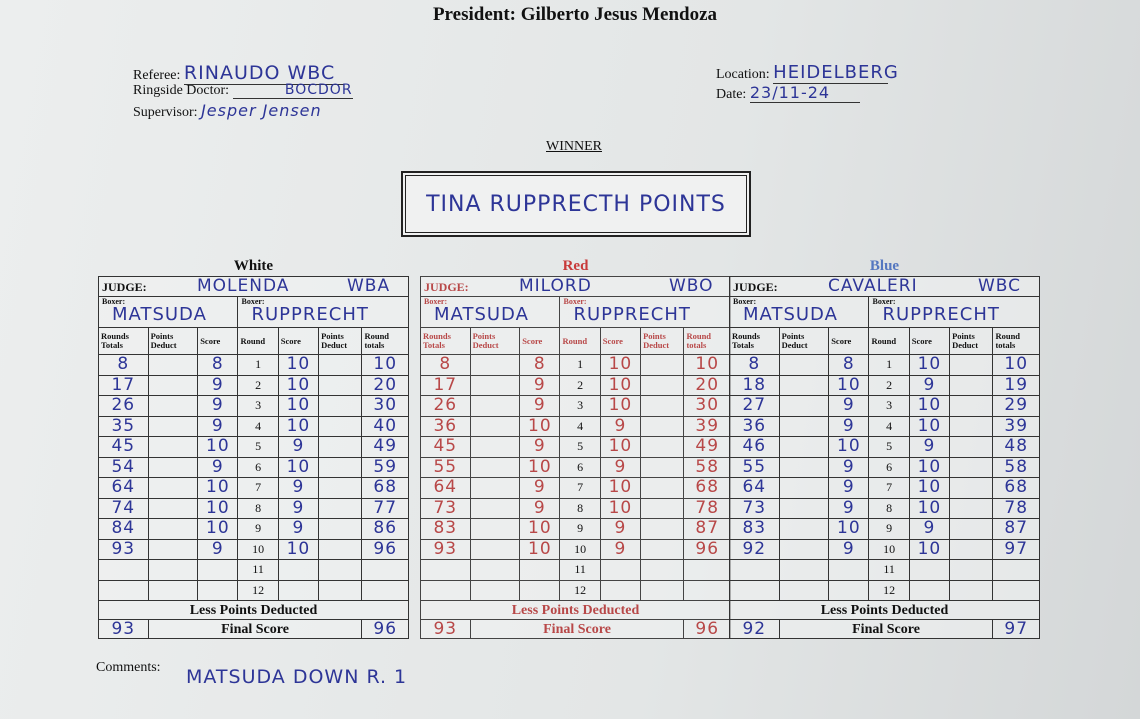  Describe the element at coordinates (575, 629) in the screenshot. I see `final-row: 93 Final Score 96` at that location.